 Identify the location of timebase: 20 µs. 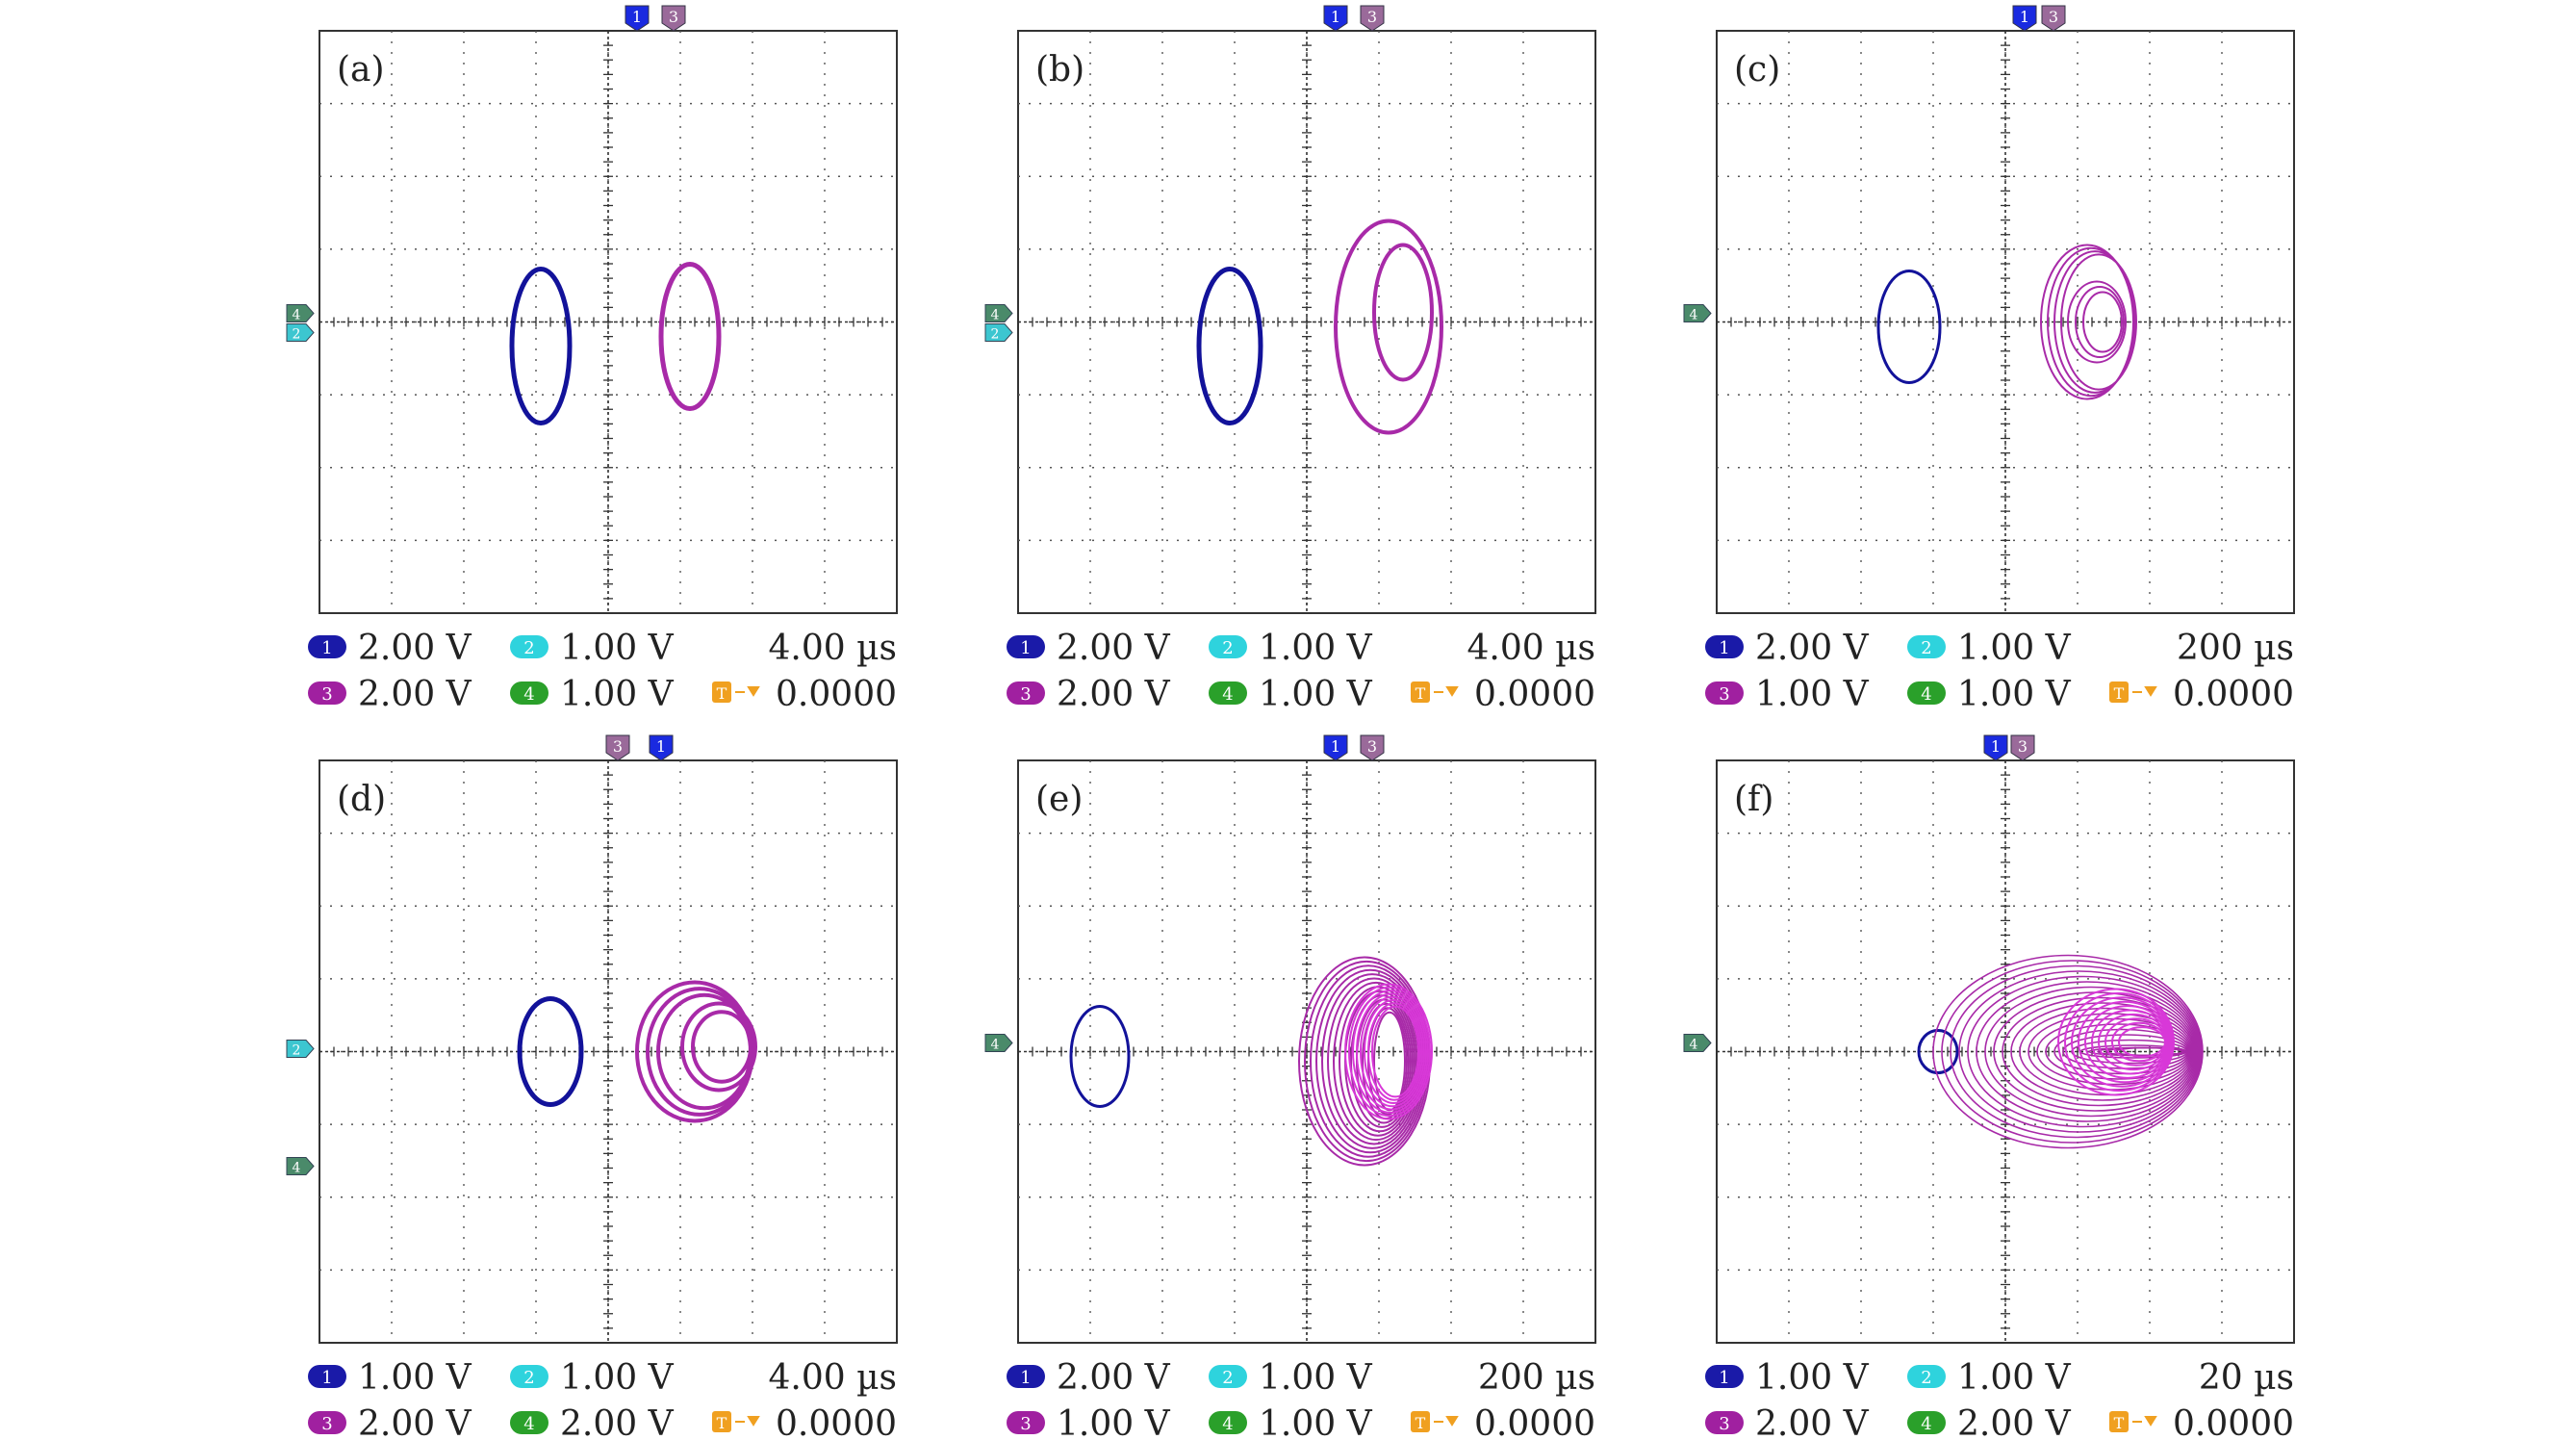
(2246, 1378).